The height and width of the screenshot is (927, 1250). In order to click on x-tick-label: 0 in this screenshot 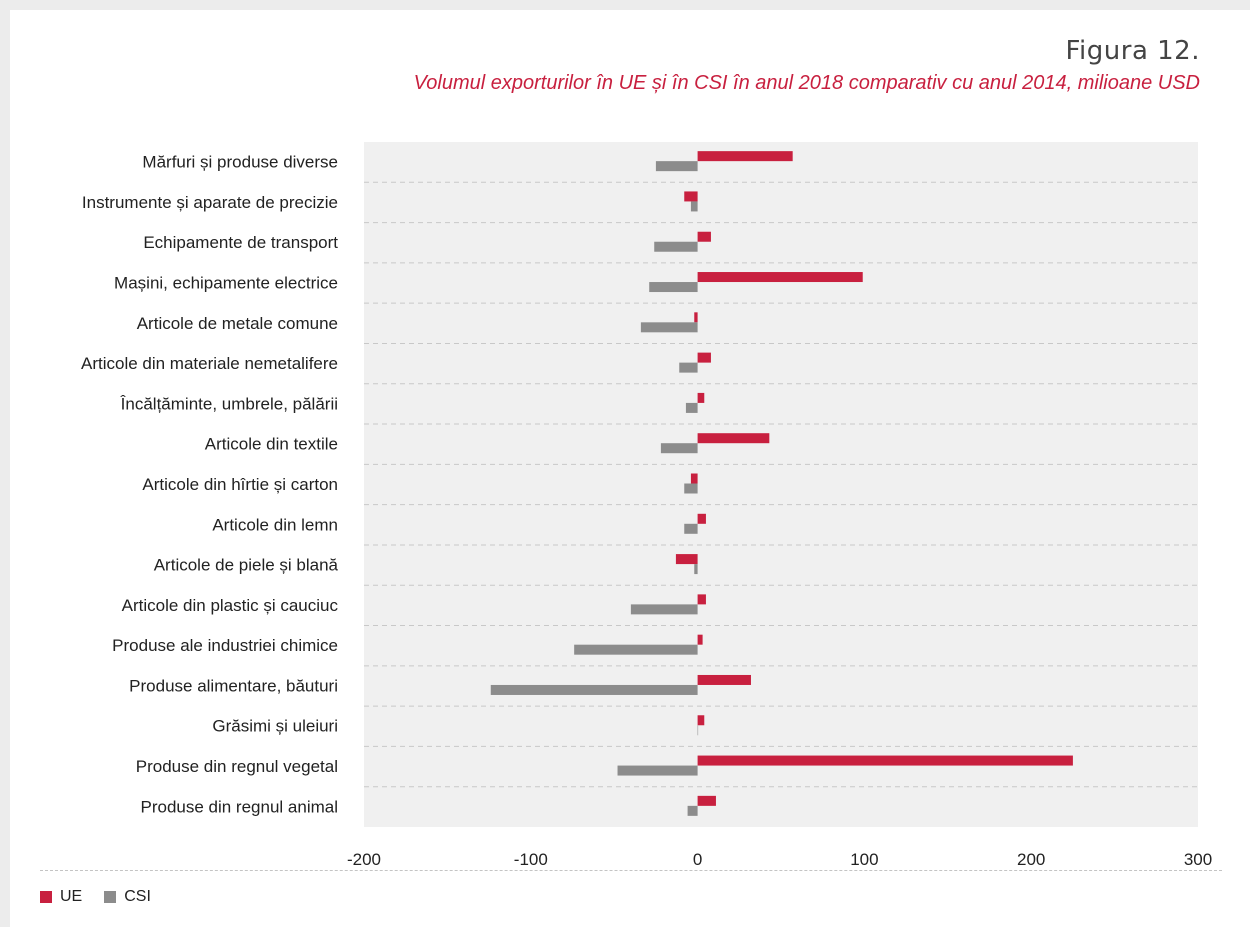, I will do `click(697, 859)`.